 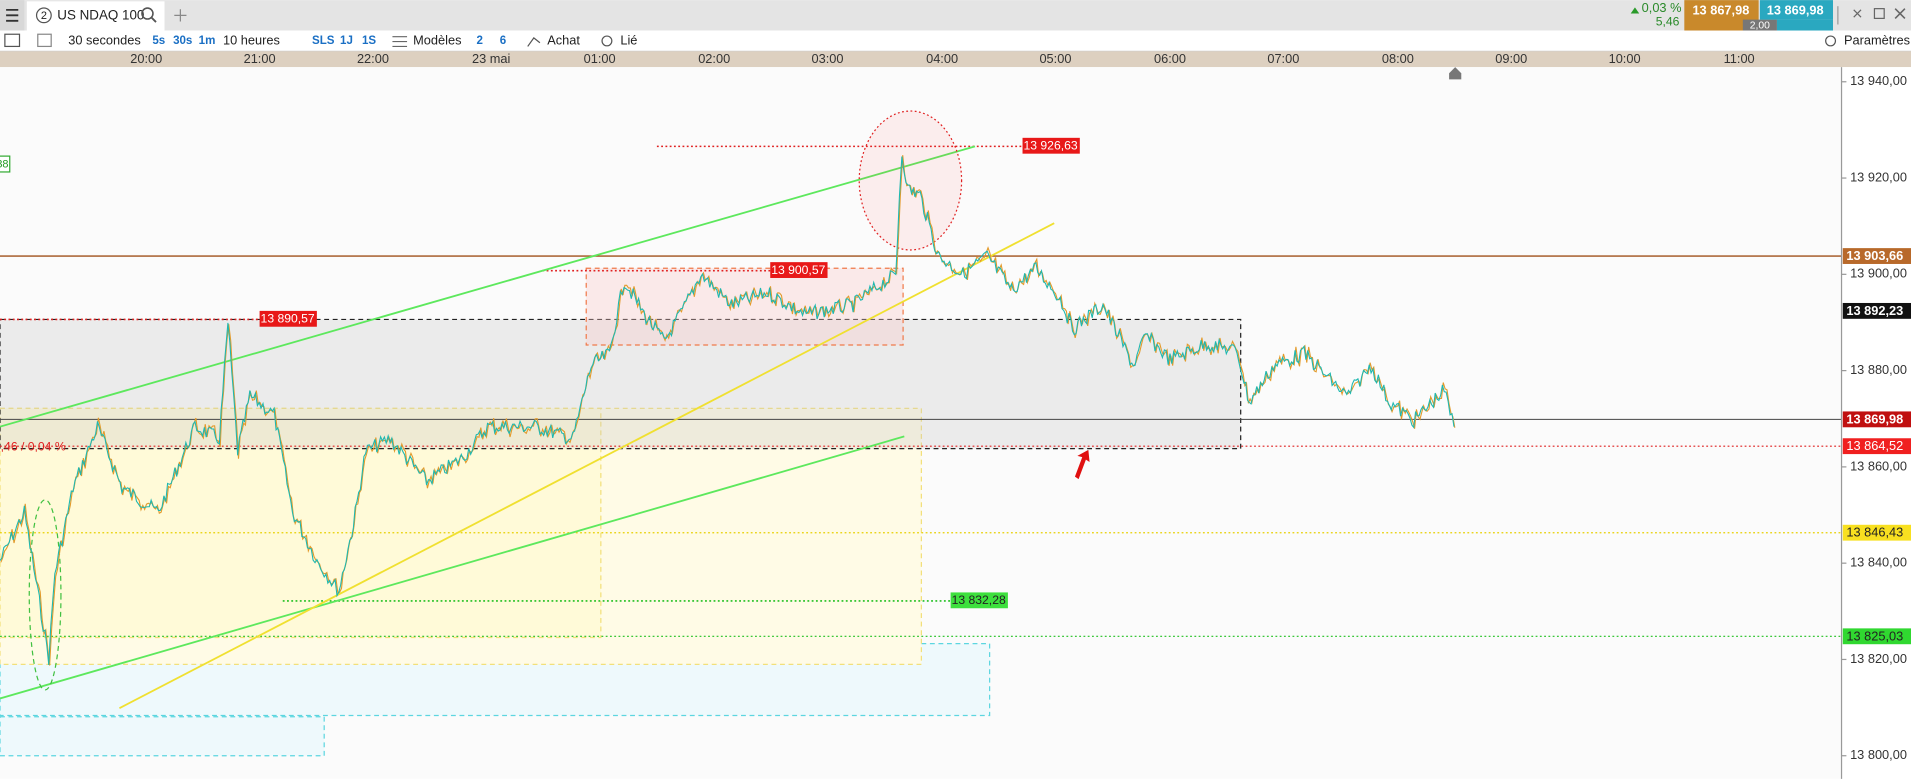 I want to click on change-points: 5,46, so click(x=1668, y=21).